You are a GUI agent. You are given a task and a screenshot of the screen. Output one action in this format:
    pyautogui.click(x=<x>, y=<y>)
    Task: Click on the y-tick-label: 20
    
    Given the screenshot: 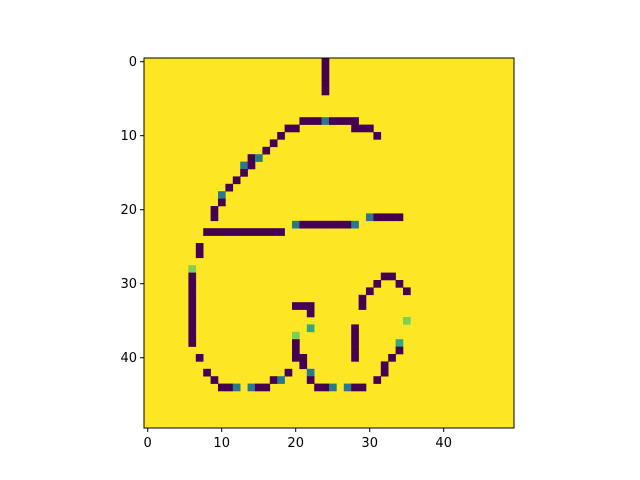 What is the action you would take?
    pyautogui.click(x=128, y=210)
    